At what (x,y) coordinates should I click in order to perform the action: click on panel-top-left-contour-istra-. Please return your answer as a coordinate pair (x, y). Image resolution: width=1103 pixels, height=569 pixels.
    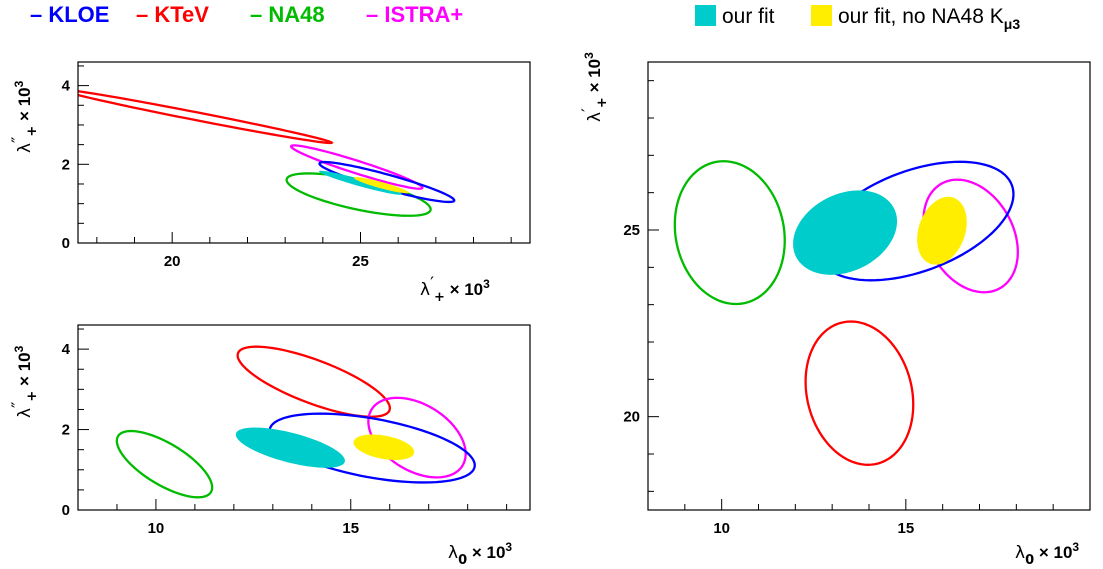
    Looking at the image, I should click on (356, 167).